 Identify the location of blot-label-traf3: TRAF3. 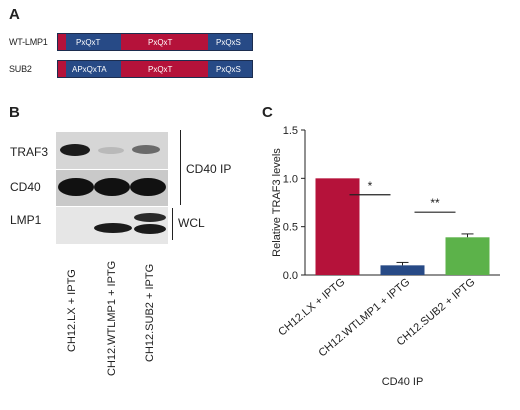
(29, 152).